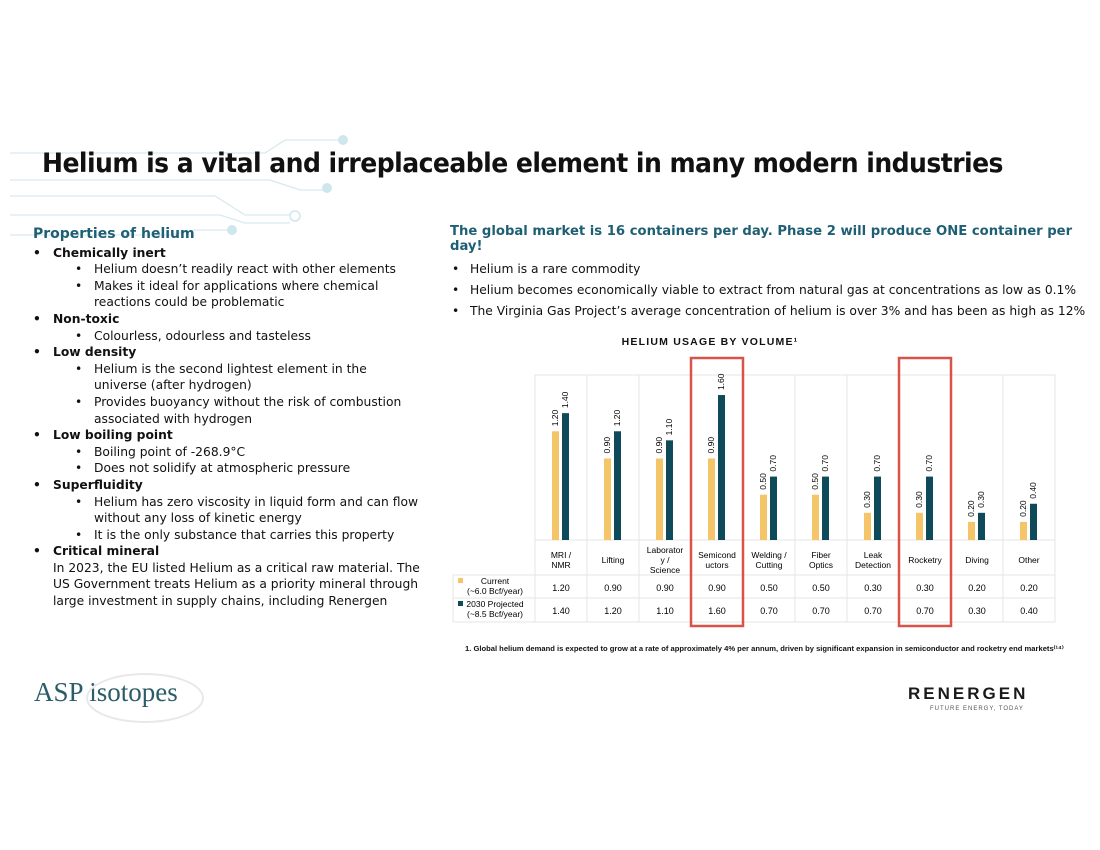 Image resolution: width=1100 pixels, height=850 pixels. What do you see at coordinates (228, 435) in the screenshot?
I see `property-label: Low boiling point` at bounding box center [228, 435].